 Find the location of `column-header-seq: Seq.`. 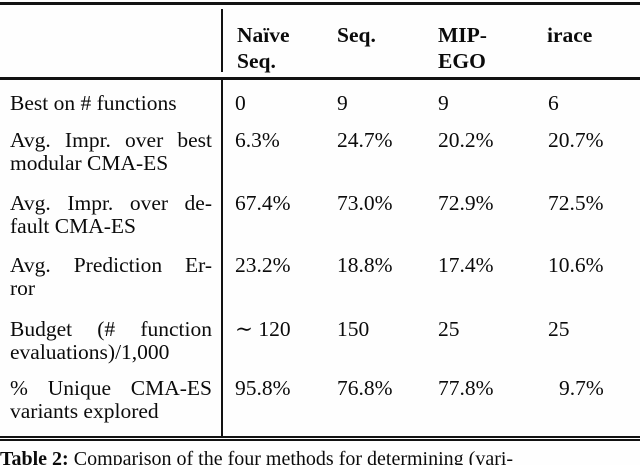

column-header-seq: Seq. is located at coordinates (383, 35).